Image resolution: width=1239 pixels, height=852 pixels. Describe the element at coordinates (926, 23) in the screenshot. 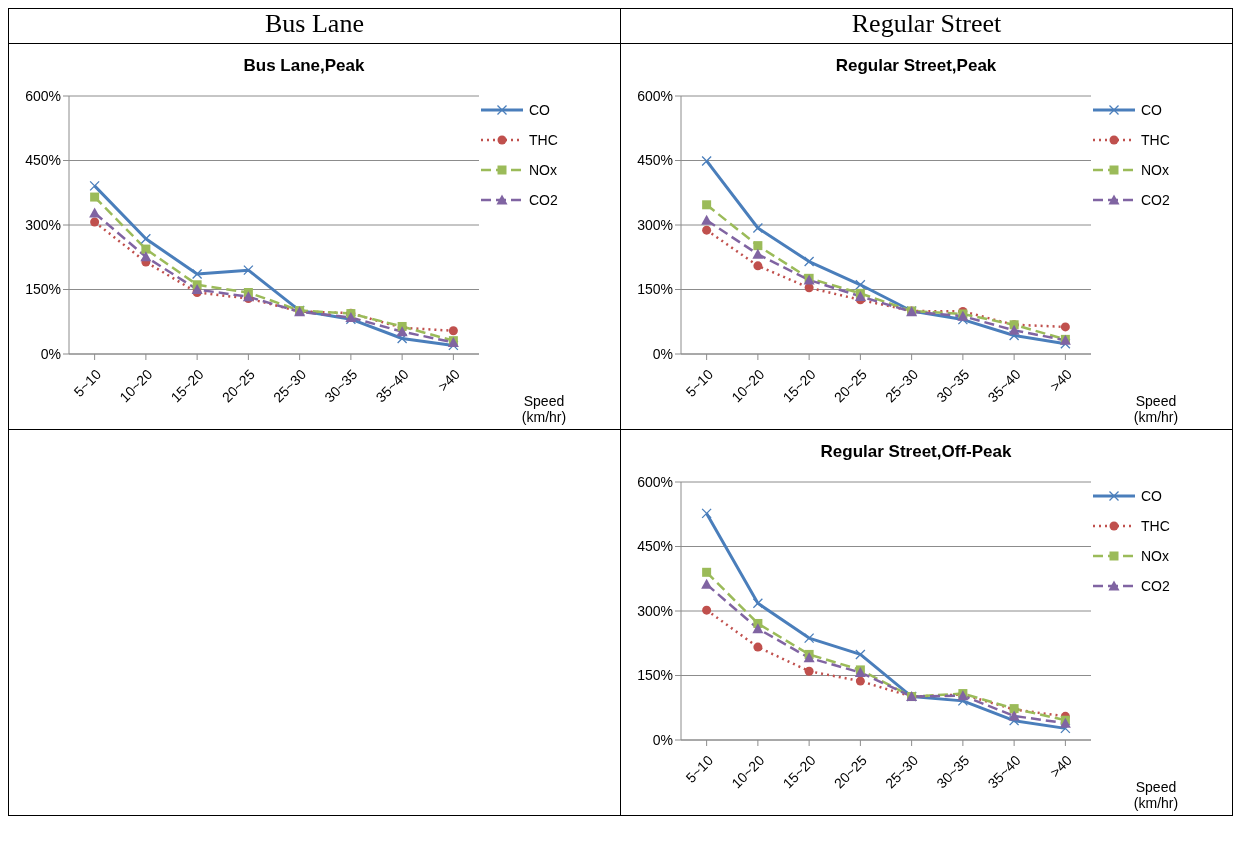

I see `text: Regular Street` at that location.